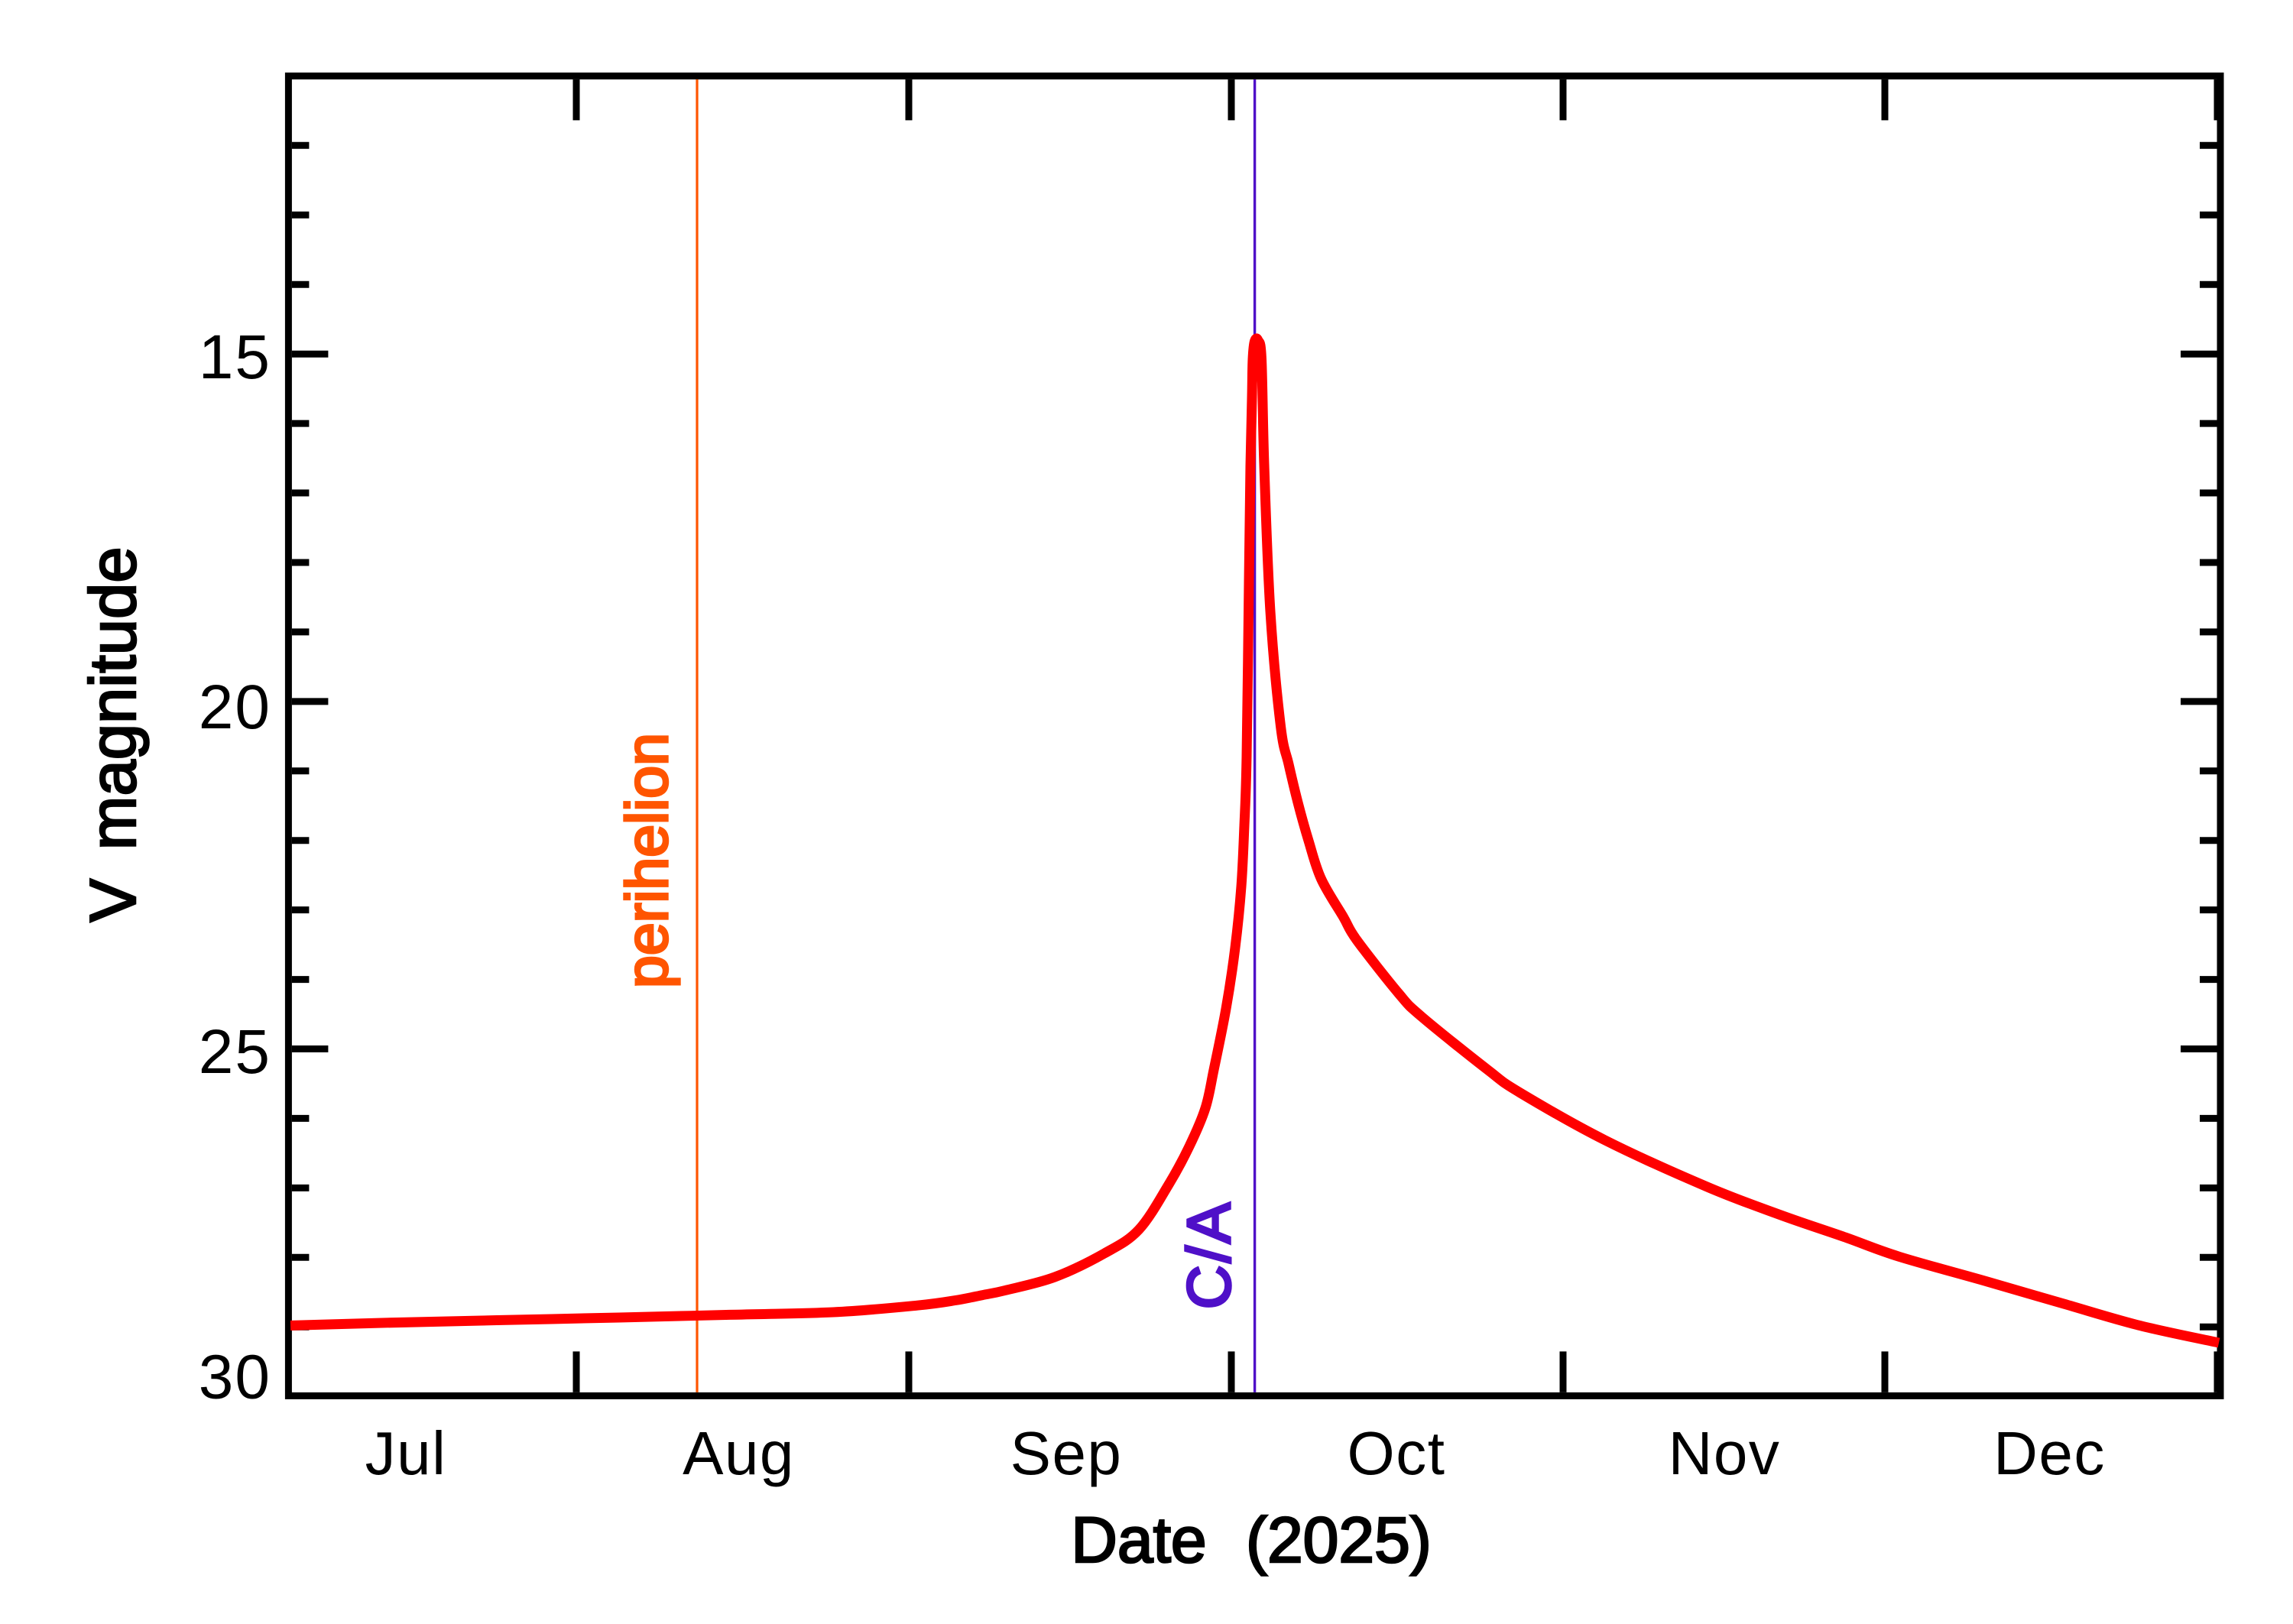 This screenshot has width=2293, height=1624. What do you see at coordinates (235, 1052) in the screenshot?
I see `svg-text: 25` at bounding box center [235, 1052].